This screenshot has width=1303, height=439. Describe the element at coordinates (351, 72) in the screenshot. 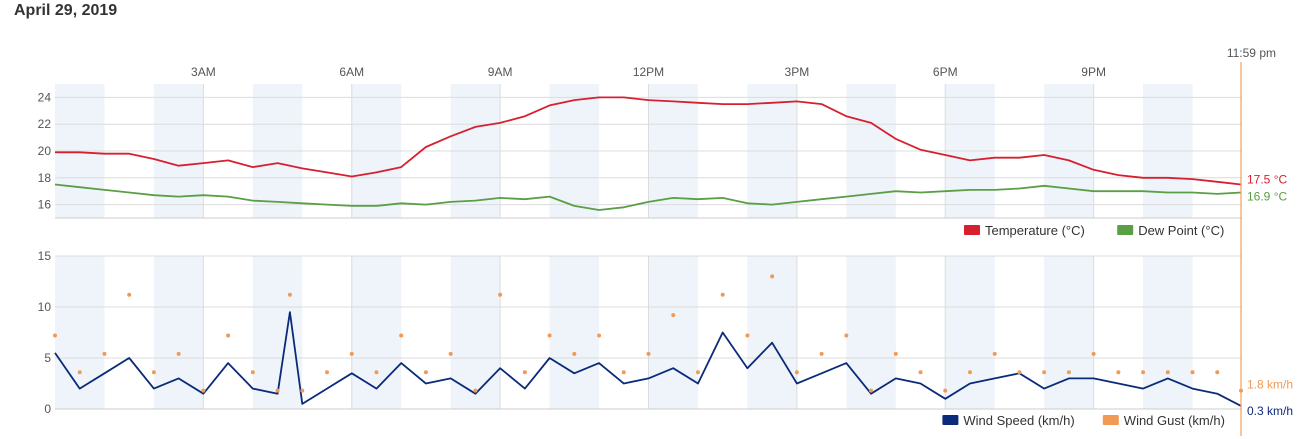

I see `x-tick-label: 6AM` at that location.